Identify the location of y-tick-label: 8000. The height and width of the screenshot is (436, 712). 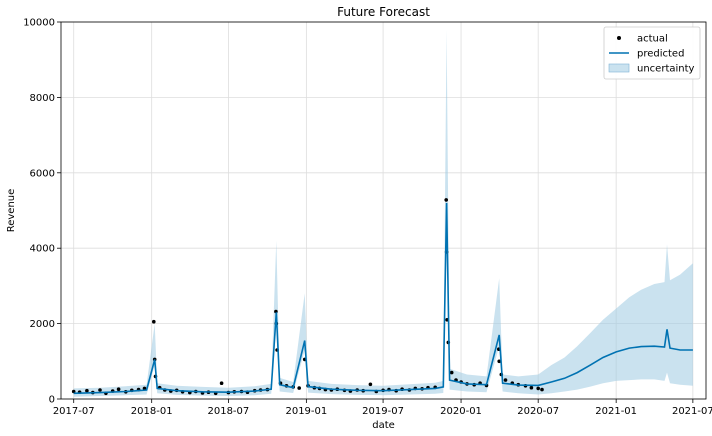
(42, 98).